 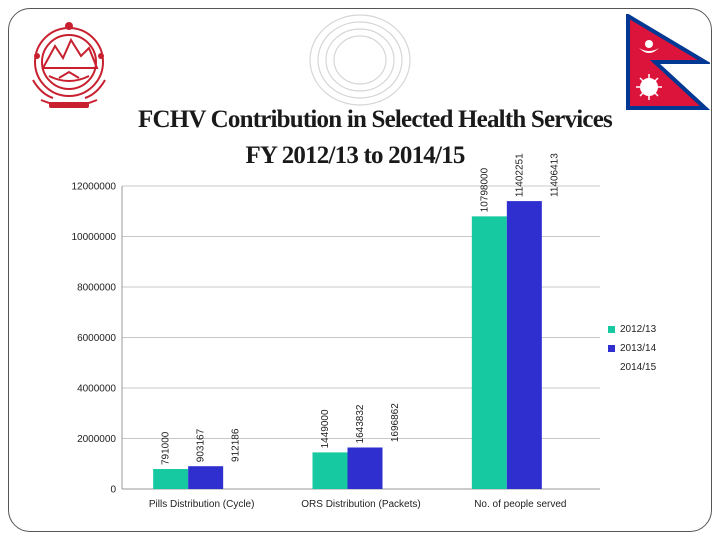 What do you see at coordinates (668, 62) in the screenshot?
I see `nepal-flag-icon` at bounding box center [668, 62].